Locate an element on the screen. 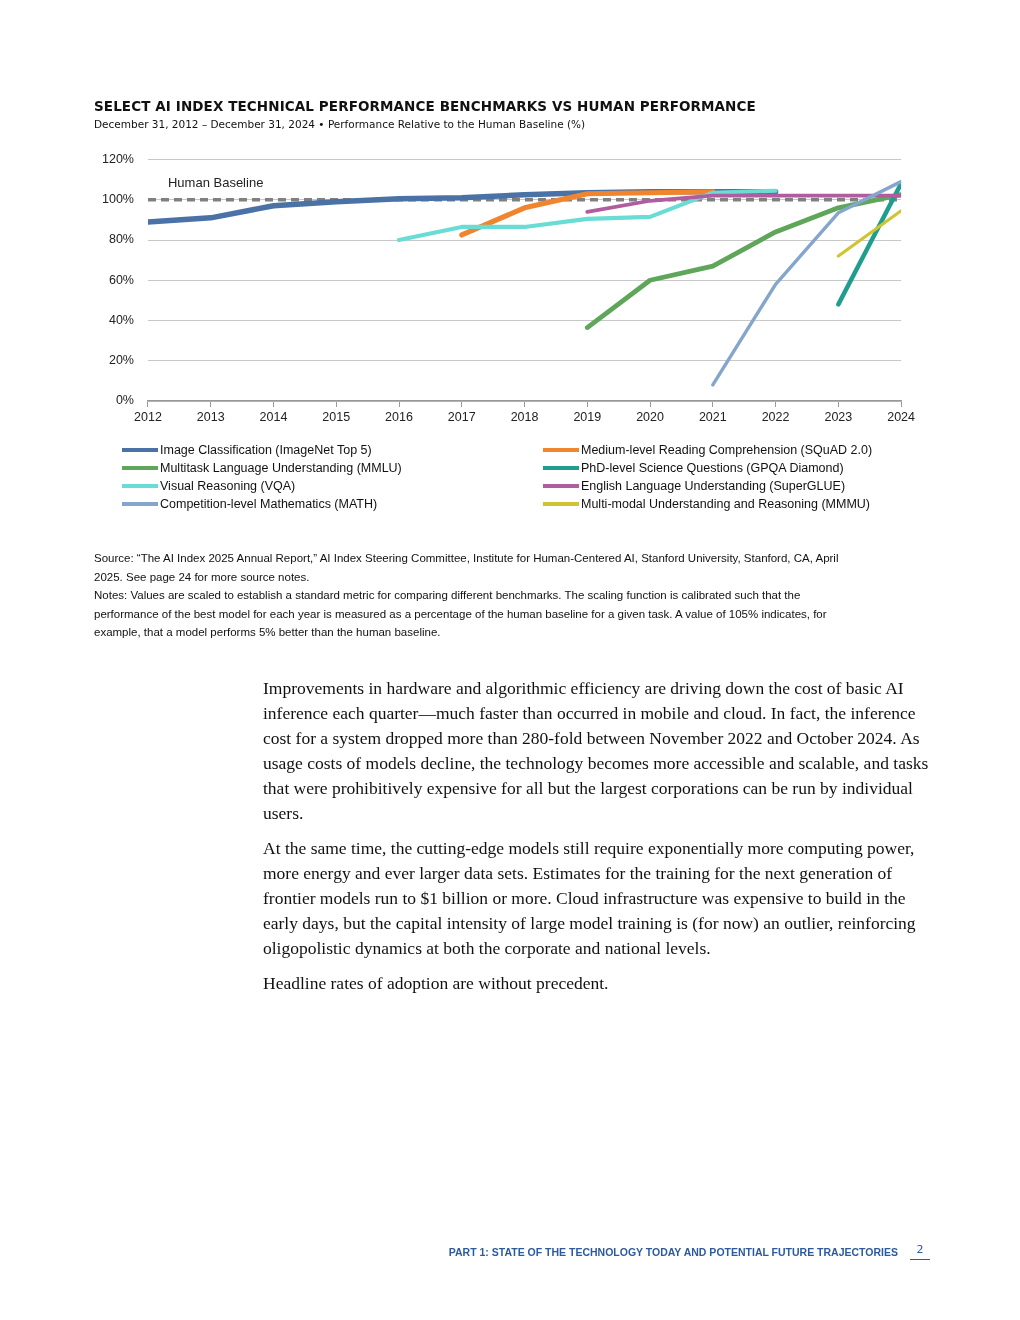 This screenshot has width=1020, height=1320. ref-line-label: Human Baseline is located at coordinates (215, 182).